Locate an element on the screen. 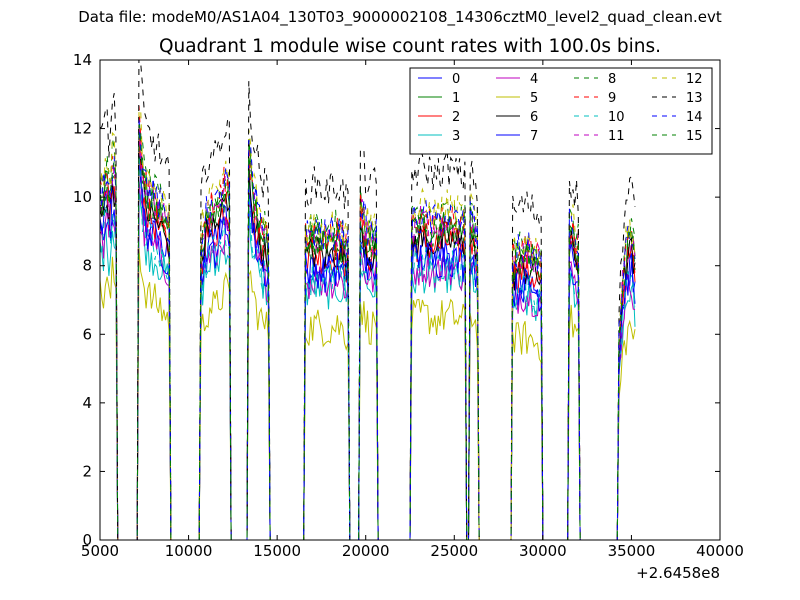 This screenshot has width=800, height=600. y-tick-label: 8 is located at coordinates (87, 266).